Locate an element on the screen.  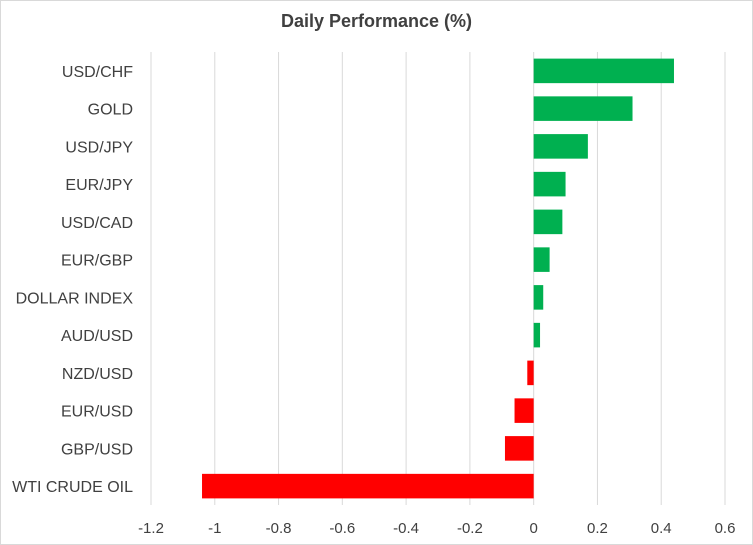
category-label: USD/CAD is located at coordinates (97, 223).